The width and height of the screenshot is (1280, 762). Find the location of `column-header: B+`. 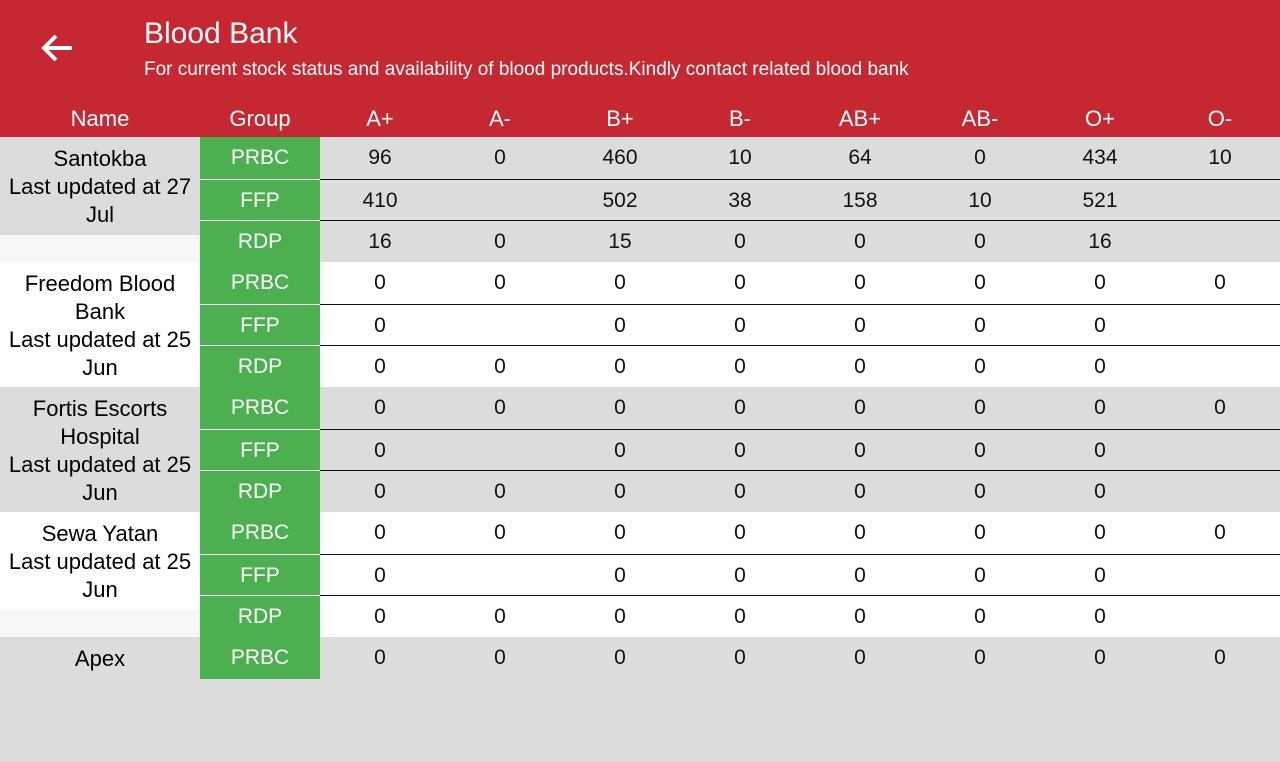

column-header: B+ is located at coordinates (620, 118).